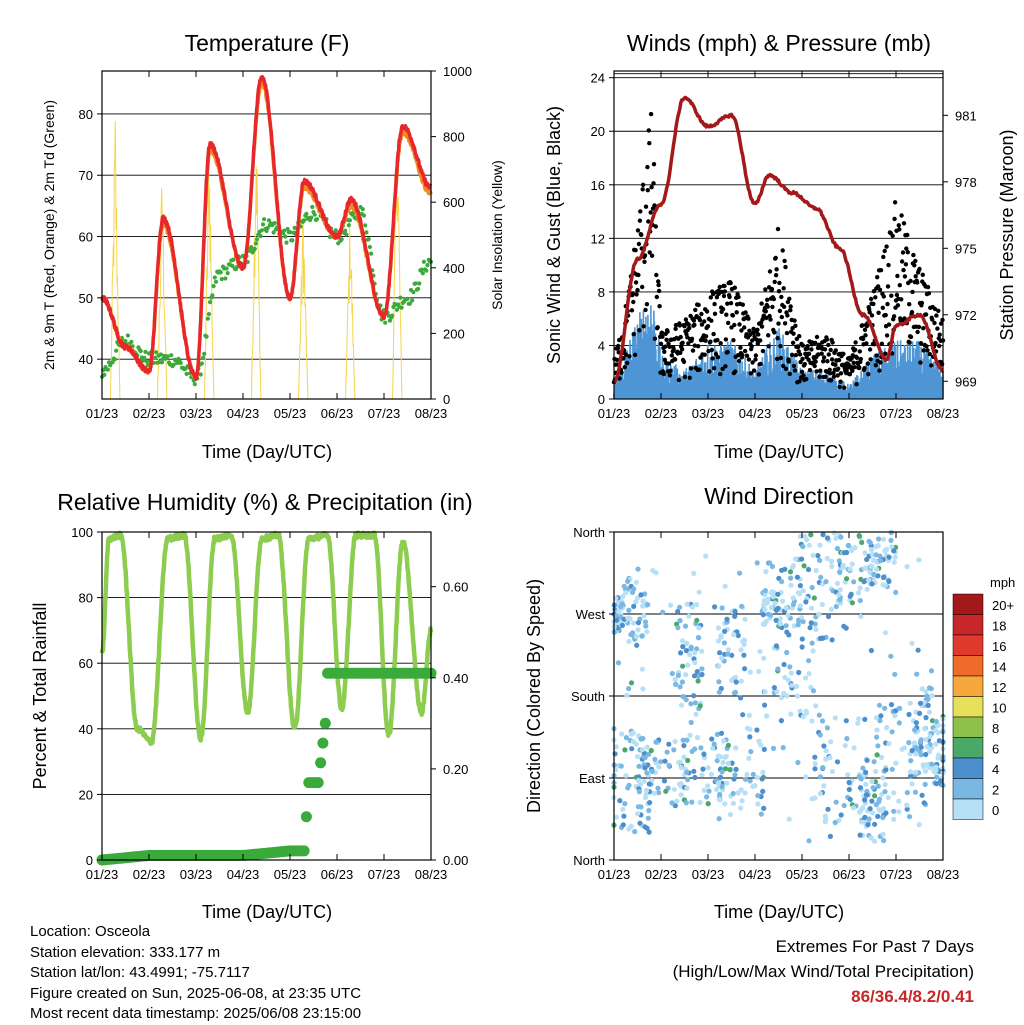  What do you see at coordinates (534, 696) in the screenshot?
I see `direction-ylabel: Direction (Colored By Speed)` at bounding box center [534, 696].